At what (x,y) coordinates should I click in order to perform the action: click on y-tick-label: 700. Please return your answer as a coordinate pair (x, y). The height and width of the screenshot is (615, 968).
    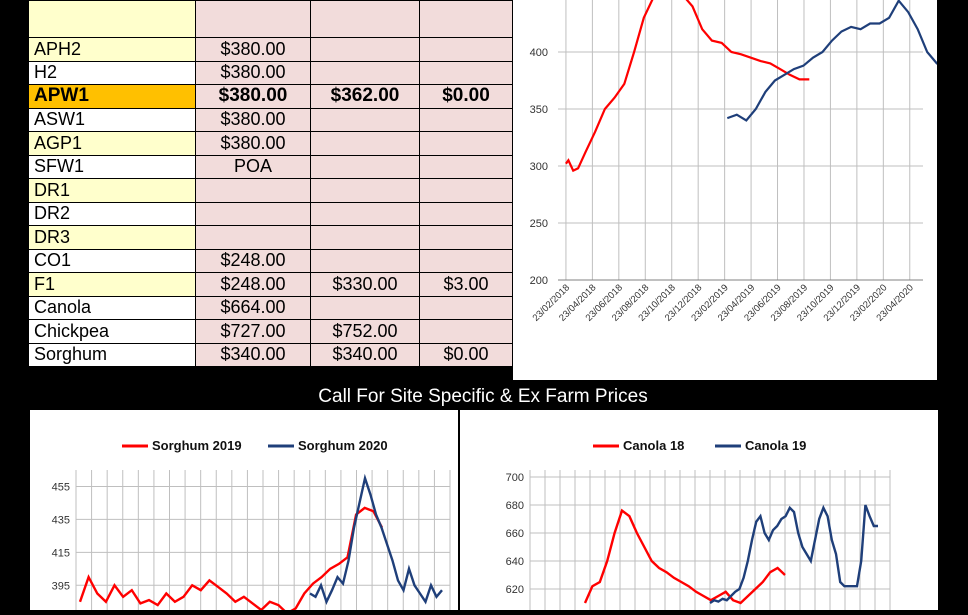
    Looking at the image, I should click on (515, 478).